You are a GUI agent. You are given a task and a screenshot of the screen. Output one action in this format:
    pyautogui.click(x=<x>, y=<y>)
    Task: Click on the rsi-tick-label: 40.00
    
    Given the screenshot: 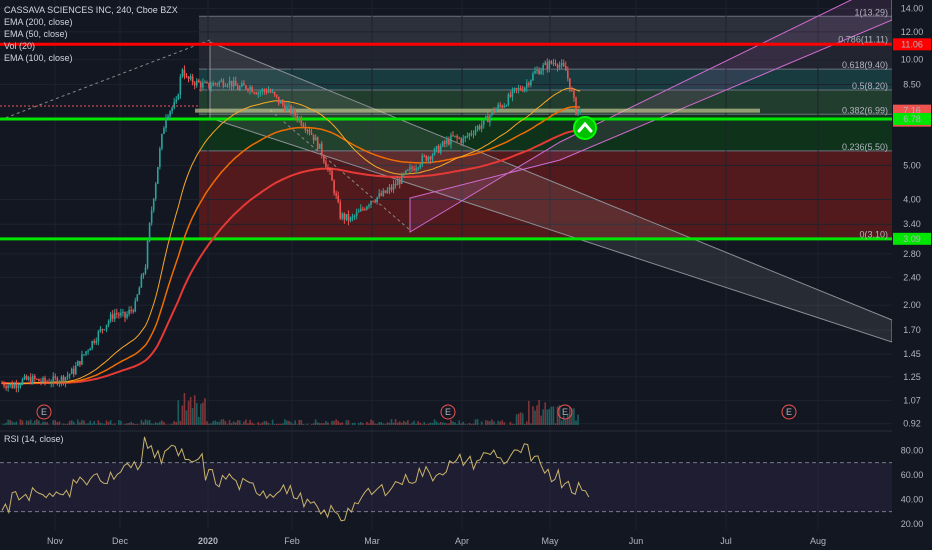 What is the action you would take?
    pyautogui.click(x=912, y=499)
    